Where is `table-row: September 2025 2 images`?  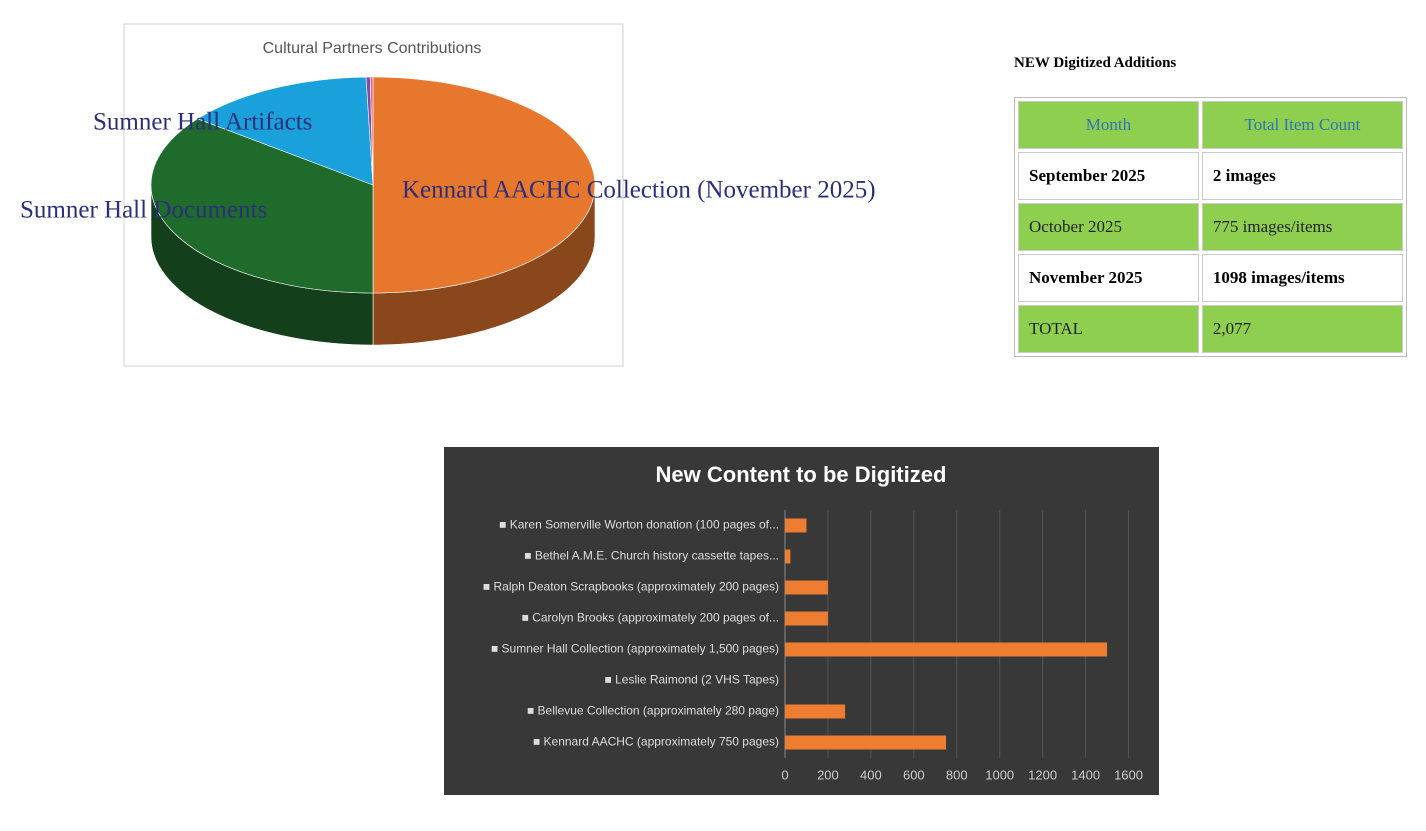
table-row: September 2025 2 images is located at coordinates (1210, 176).